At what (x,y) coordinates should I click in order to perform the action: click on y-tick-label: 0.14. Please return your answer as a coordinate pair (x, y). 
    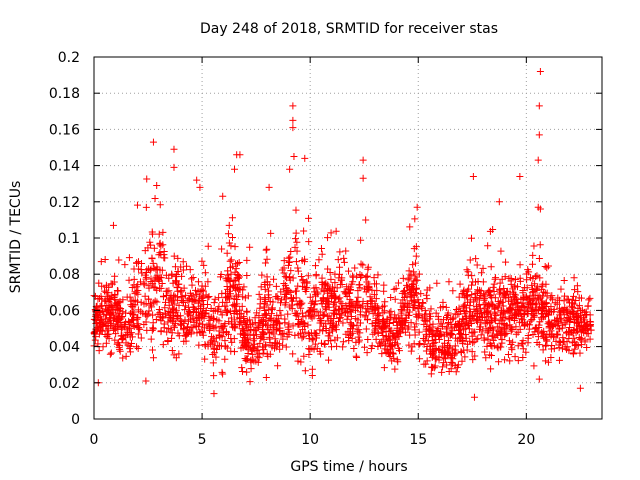
    Looking at the image, I should click on (64, 167).